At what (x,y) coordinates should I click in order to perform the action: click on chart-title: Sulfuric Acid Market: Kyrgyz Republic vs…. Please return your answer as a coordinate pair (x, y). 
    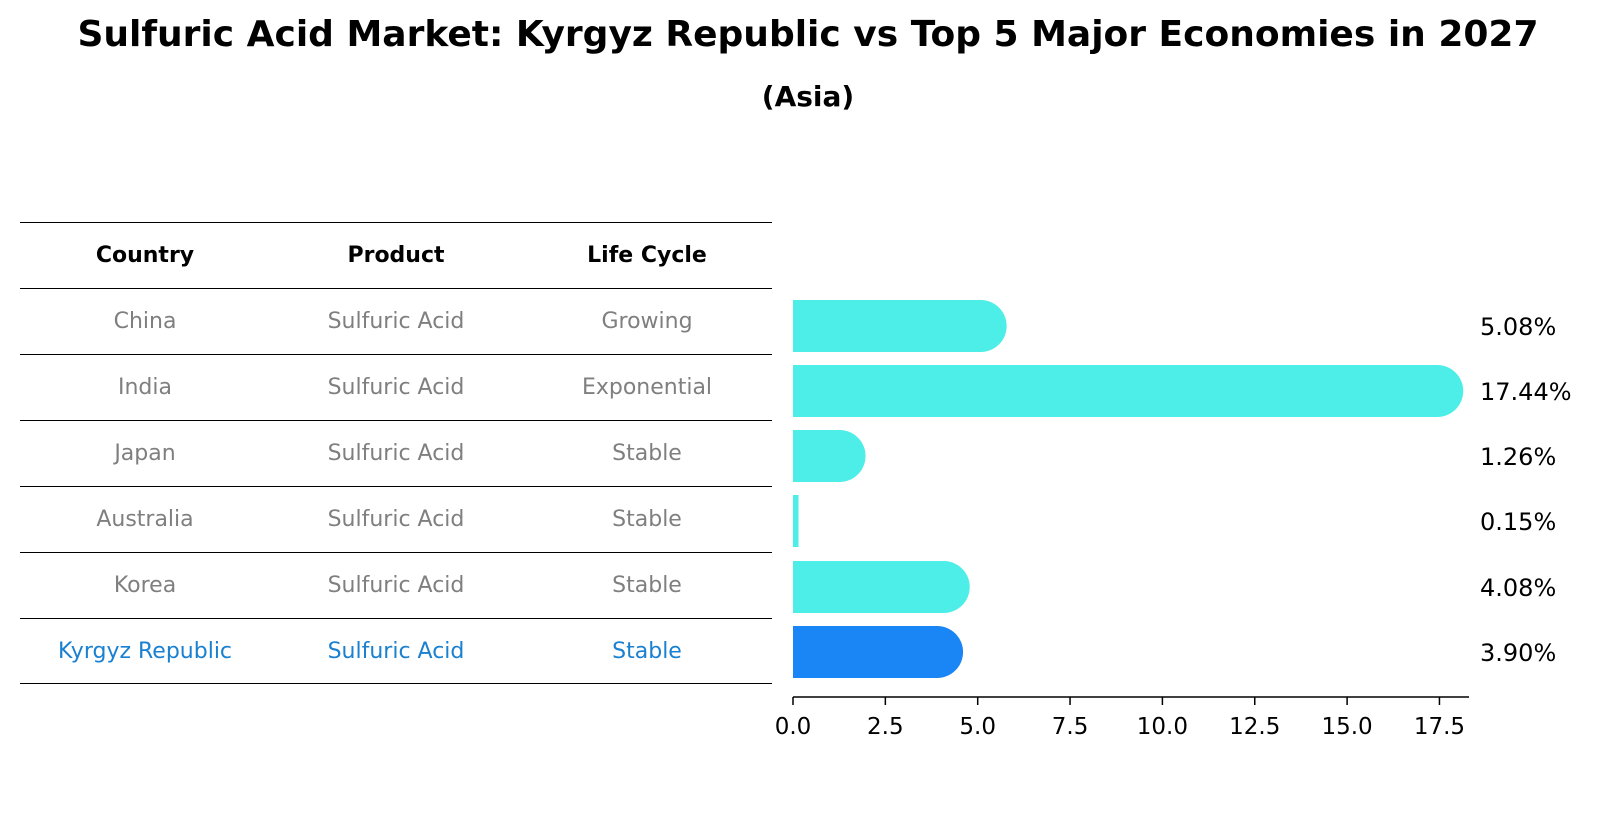
    Looking at the image, I should click on (808, 34).